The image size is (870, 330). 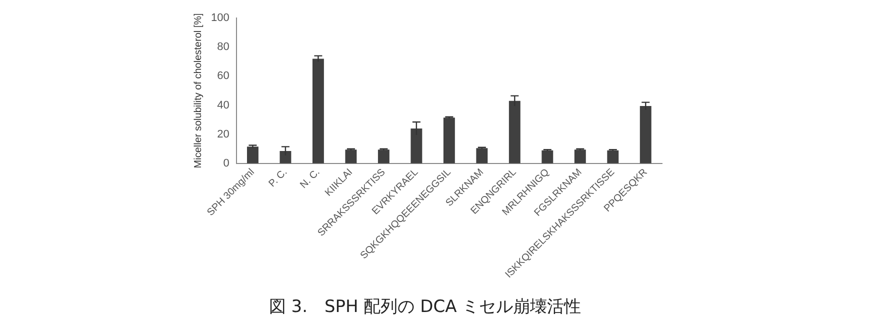 I want to click on x-tick-label: N. C., so click(x=310, y=178).